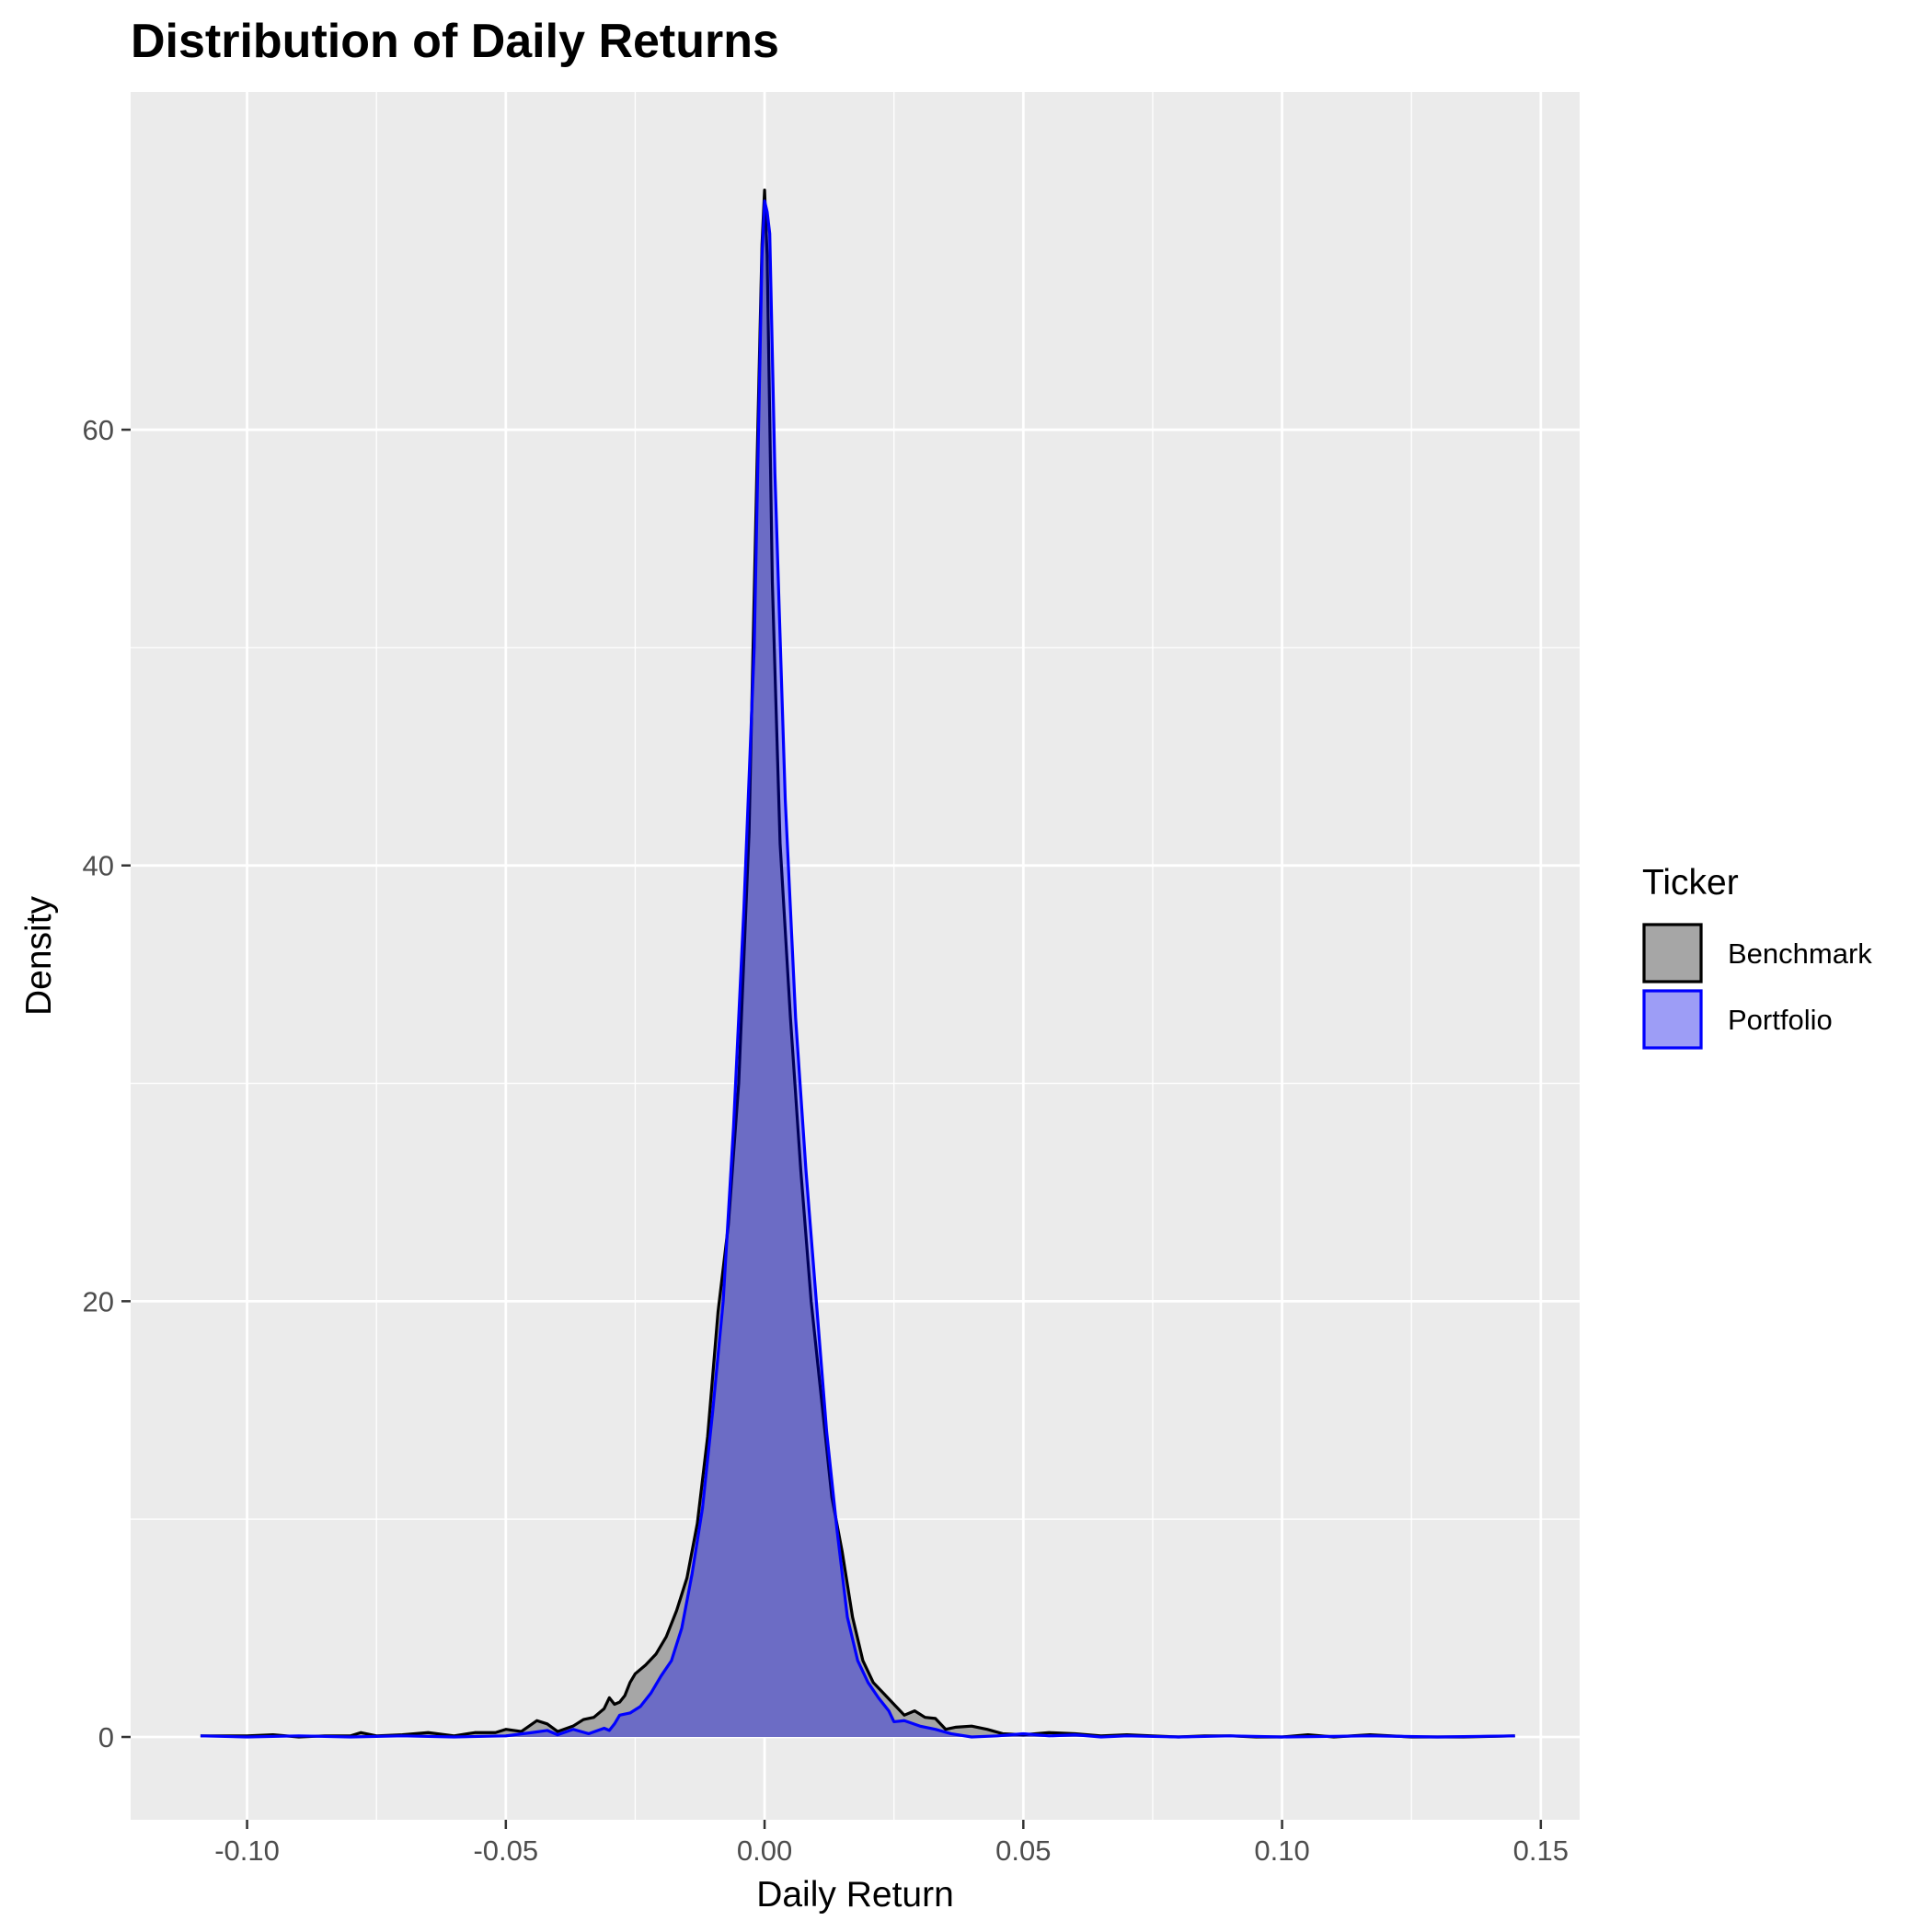 Image resolution: width=1932 pixels, height=1932 pixels. What do you see at coordinates (1672, 953) in the screenshot?
I see `legend-key-benchmark` at bounding box center [1672, 953].